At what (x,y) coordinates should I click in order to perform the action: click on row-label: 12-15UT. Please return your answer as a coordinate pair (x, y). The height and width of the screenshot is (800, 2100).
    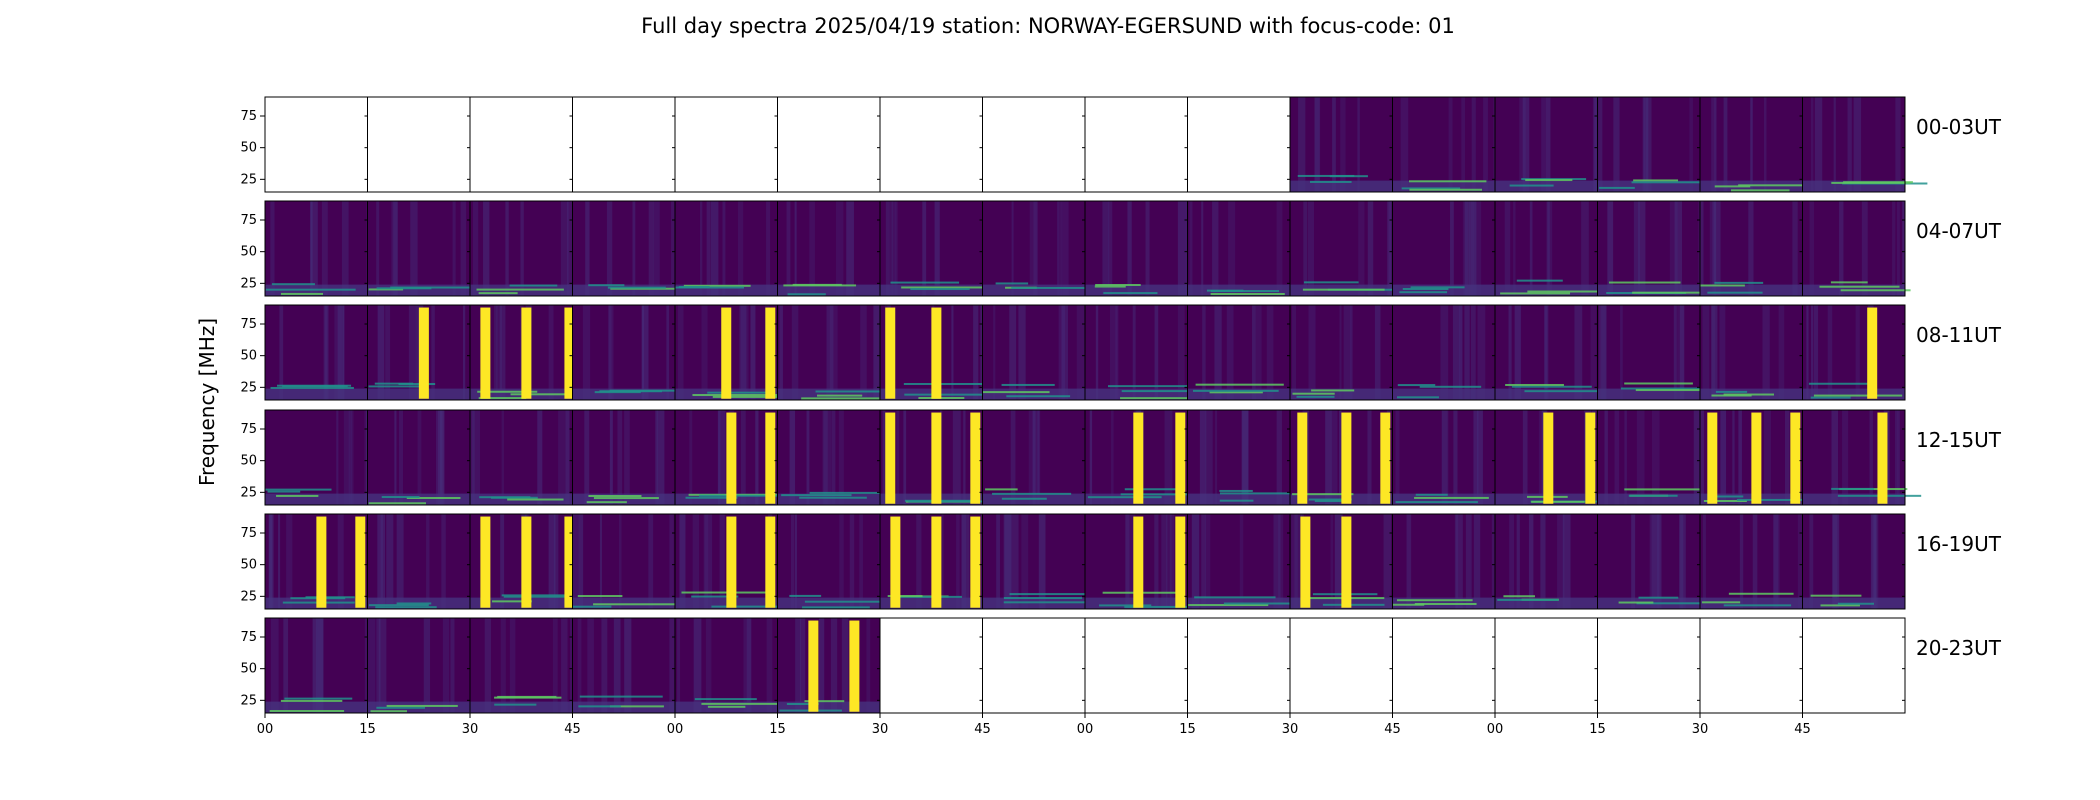
    Looking at the image, I should click on (1959, 440).